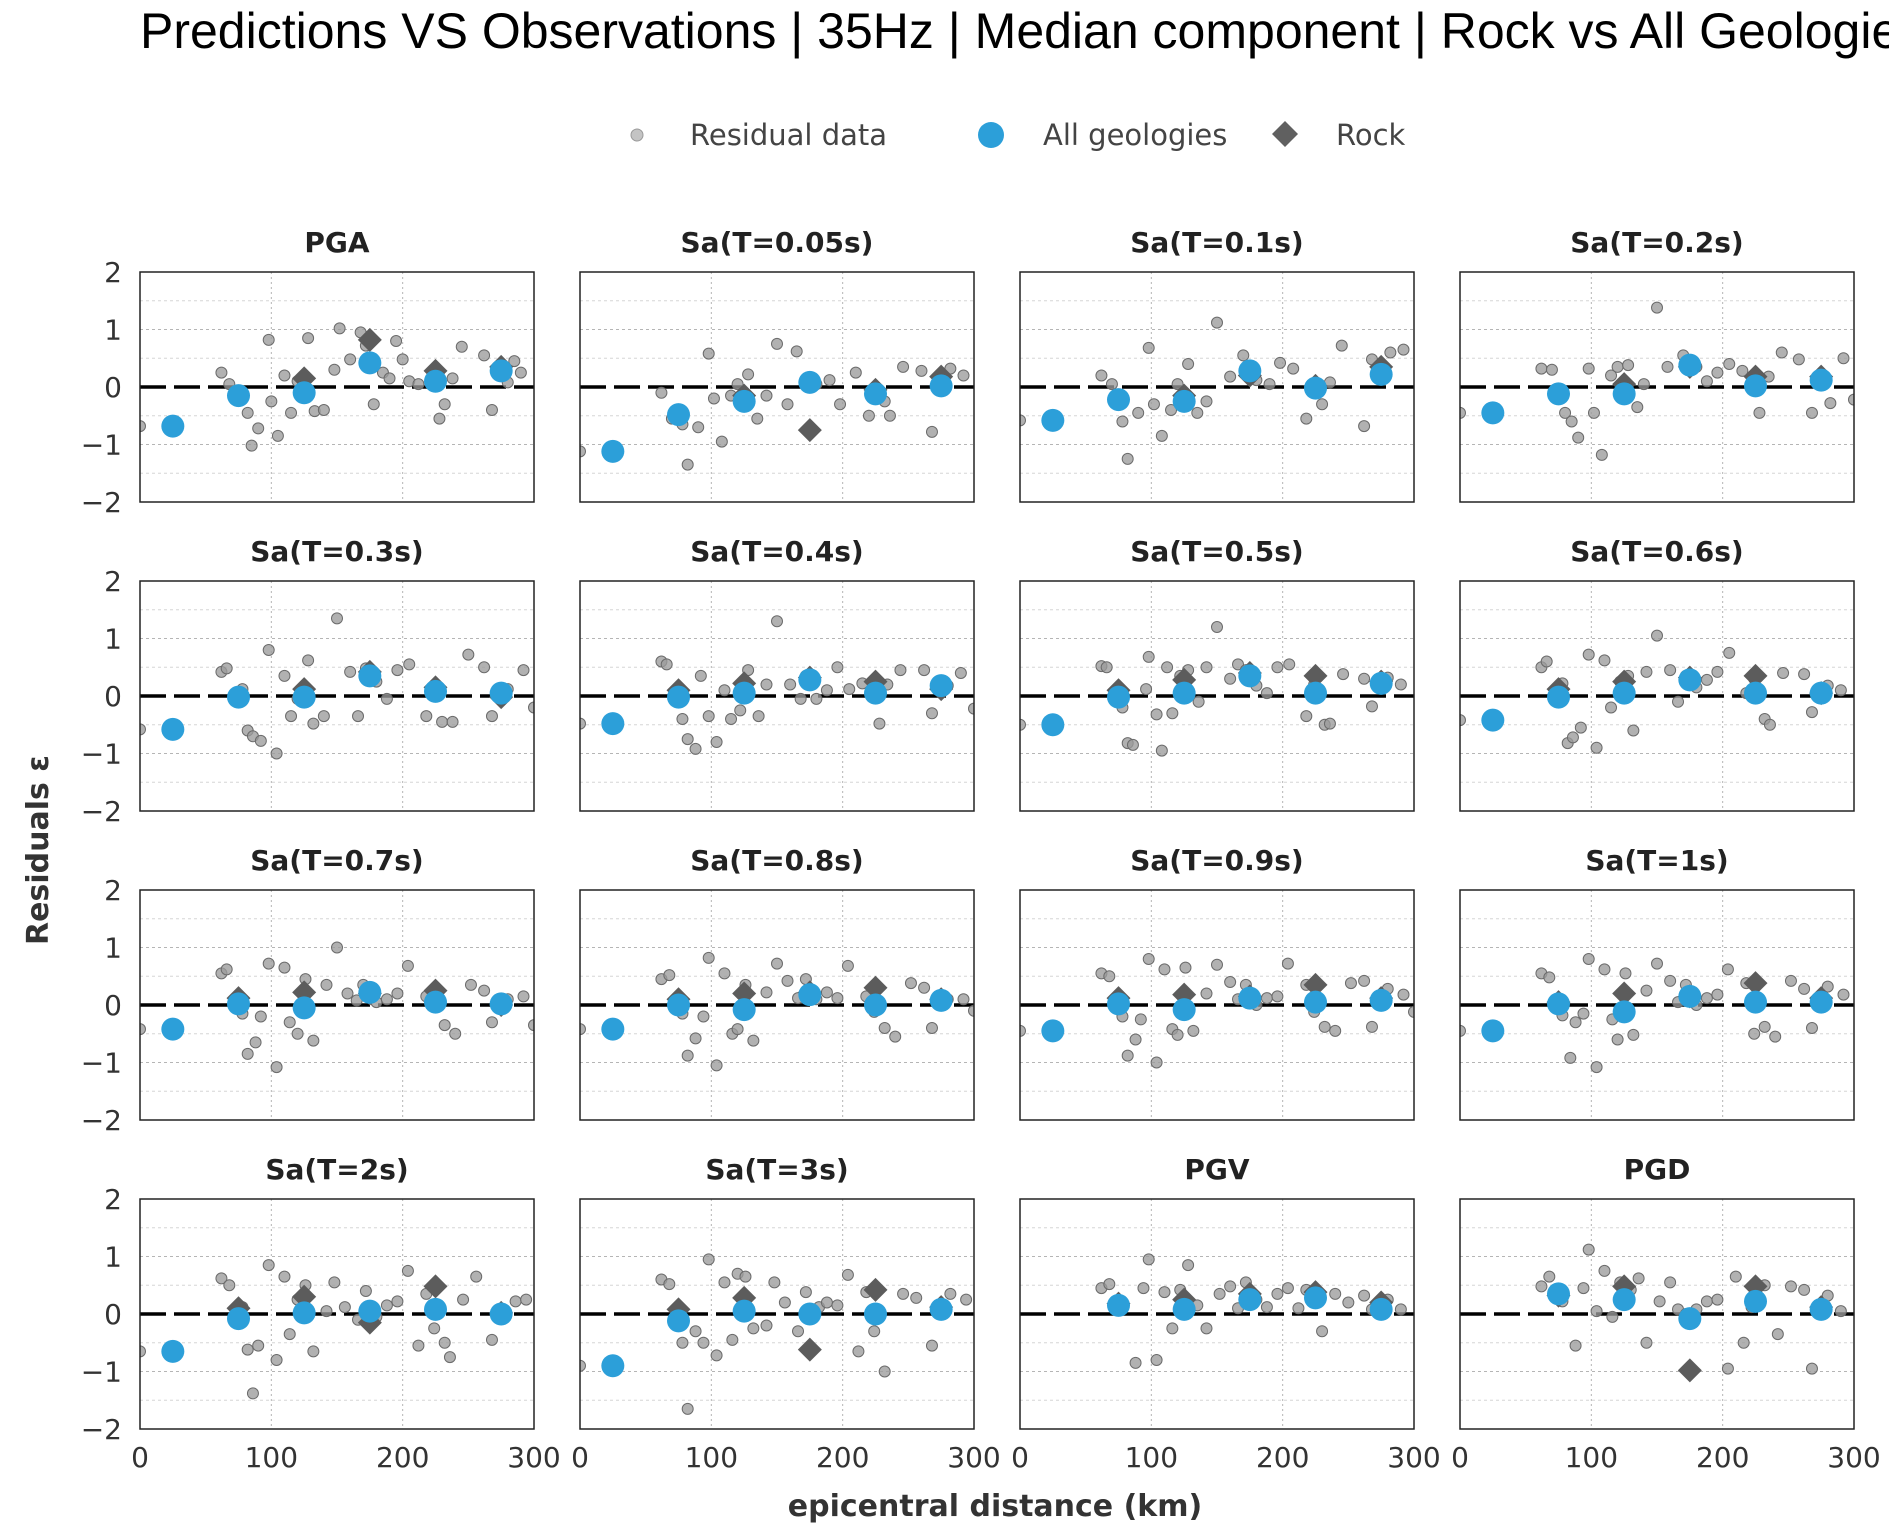 This screenshot has height=1535, width=1889. I want to click on panel-title: PGD, so click(1657, 1169).